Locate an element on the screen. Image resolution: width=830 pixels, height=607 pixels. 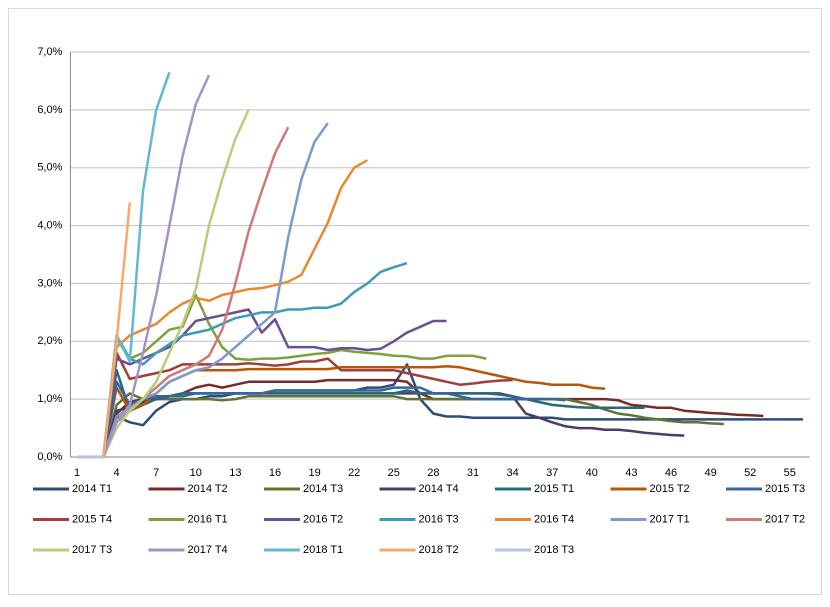
legend-label: 2017 T4 is located at coordinates (208, 550).